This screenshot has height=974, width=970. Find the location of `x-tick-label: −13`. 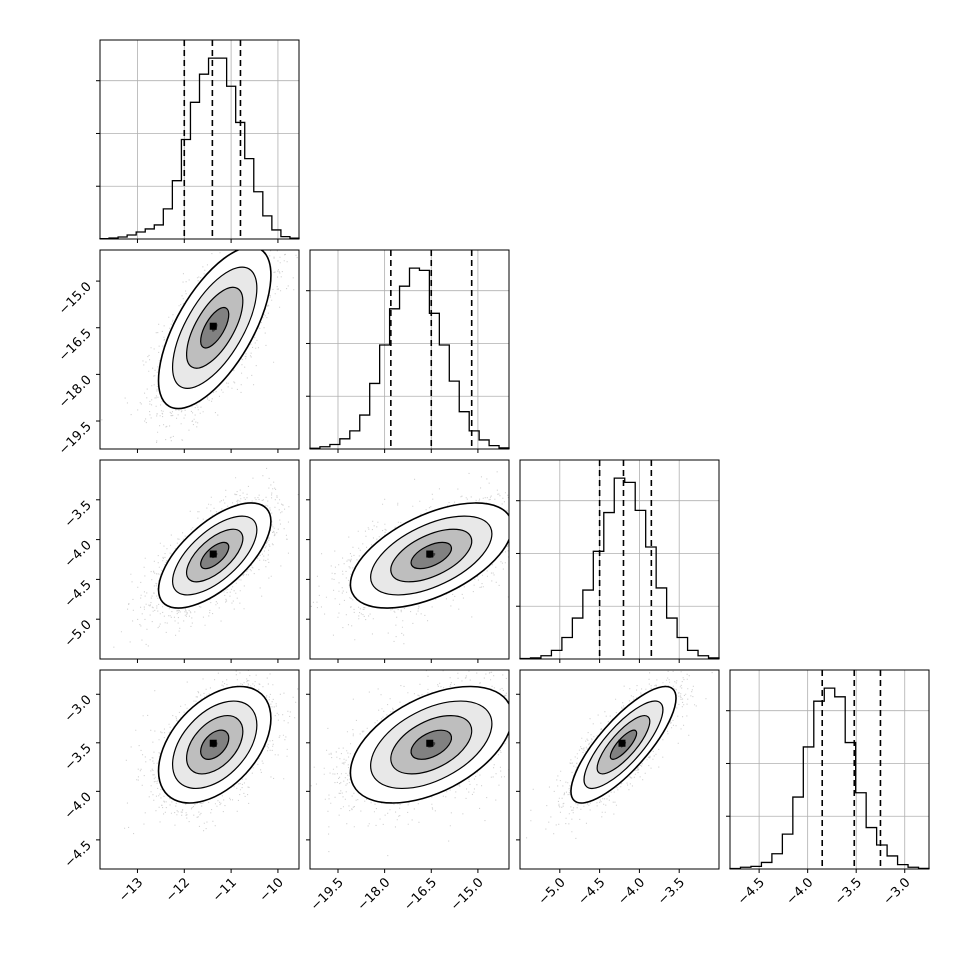

x-tick-label: −13 is located at coordinates (131, 890).